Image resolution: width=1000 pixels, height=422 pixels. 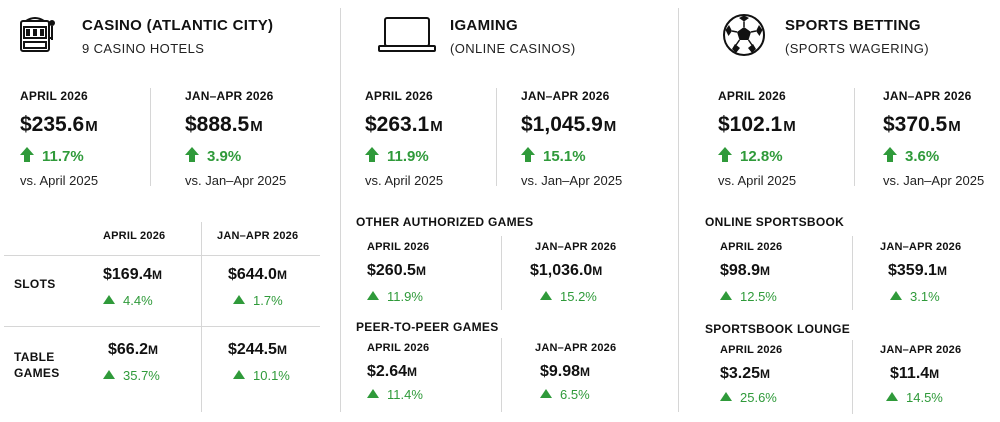 What do you see at coordinates (513, 48) in the screenshot?
I see `igaming-subtitle: (ONLINE CASINOS)` at bounding box center [513, 48].